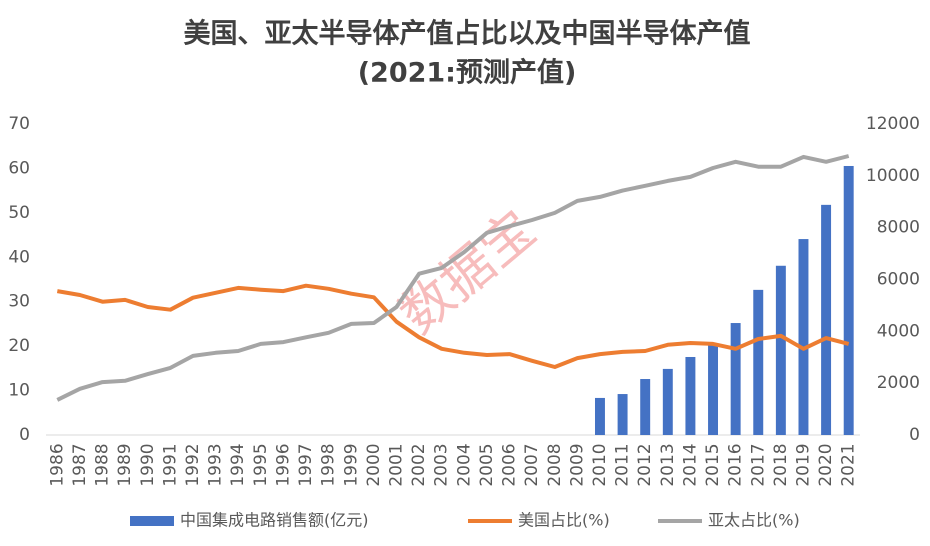 Image resolution: width=930 pixels, height=546 pixels. Describe the element at coordinates (826, 464) in the screenshot. I see `x-tick-label: 2020` at that location.